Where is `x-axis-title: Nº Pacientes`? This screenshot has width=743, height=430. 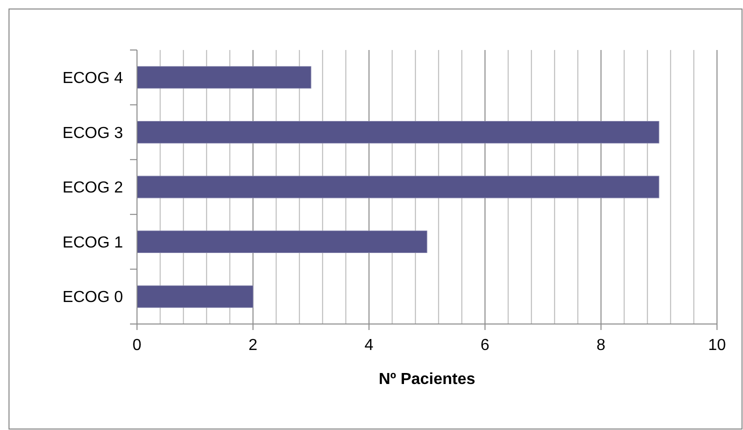
x-axis-title: Nº Pacientes is located at coordinates (427, 379).